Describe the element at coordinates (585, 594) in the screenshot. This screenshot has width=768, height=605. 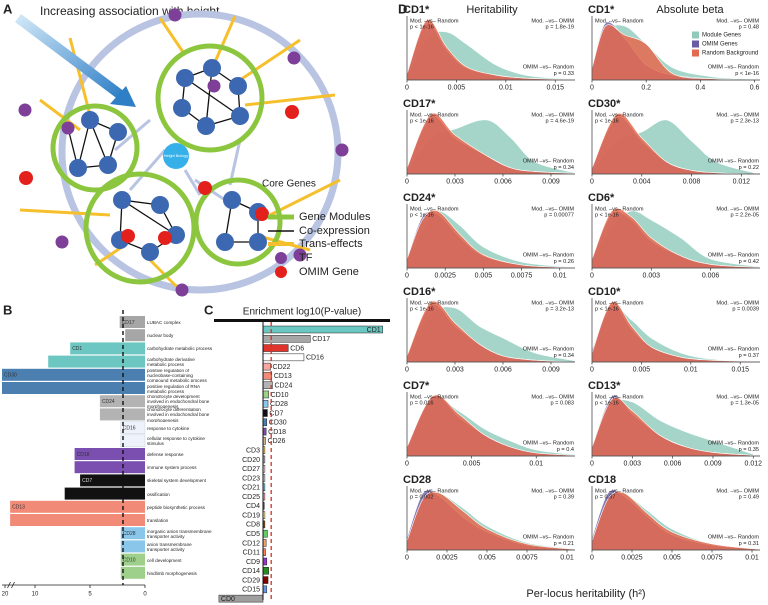
I see `x-axis-label: Per-locus heritability (h²)` at that location.